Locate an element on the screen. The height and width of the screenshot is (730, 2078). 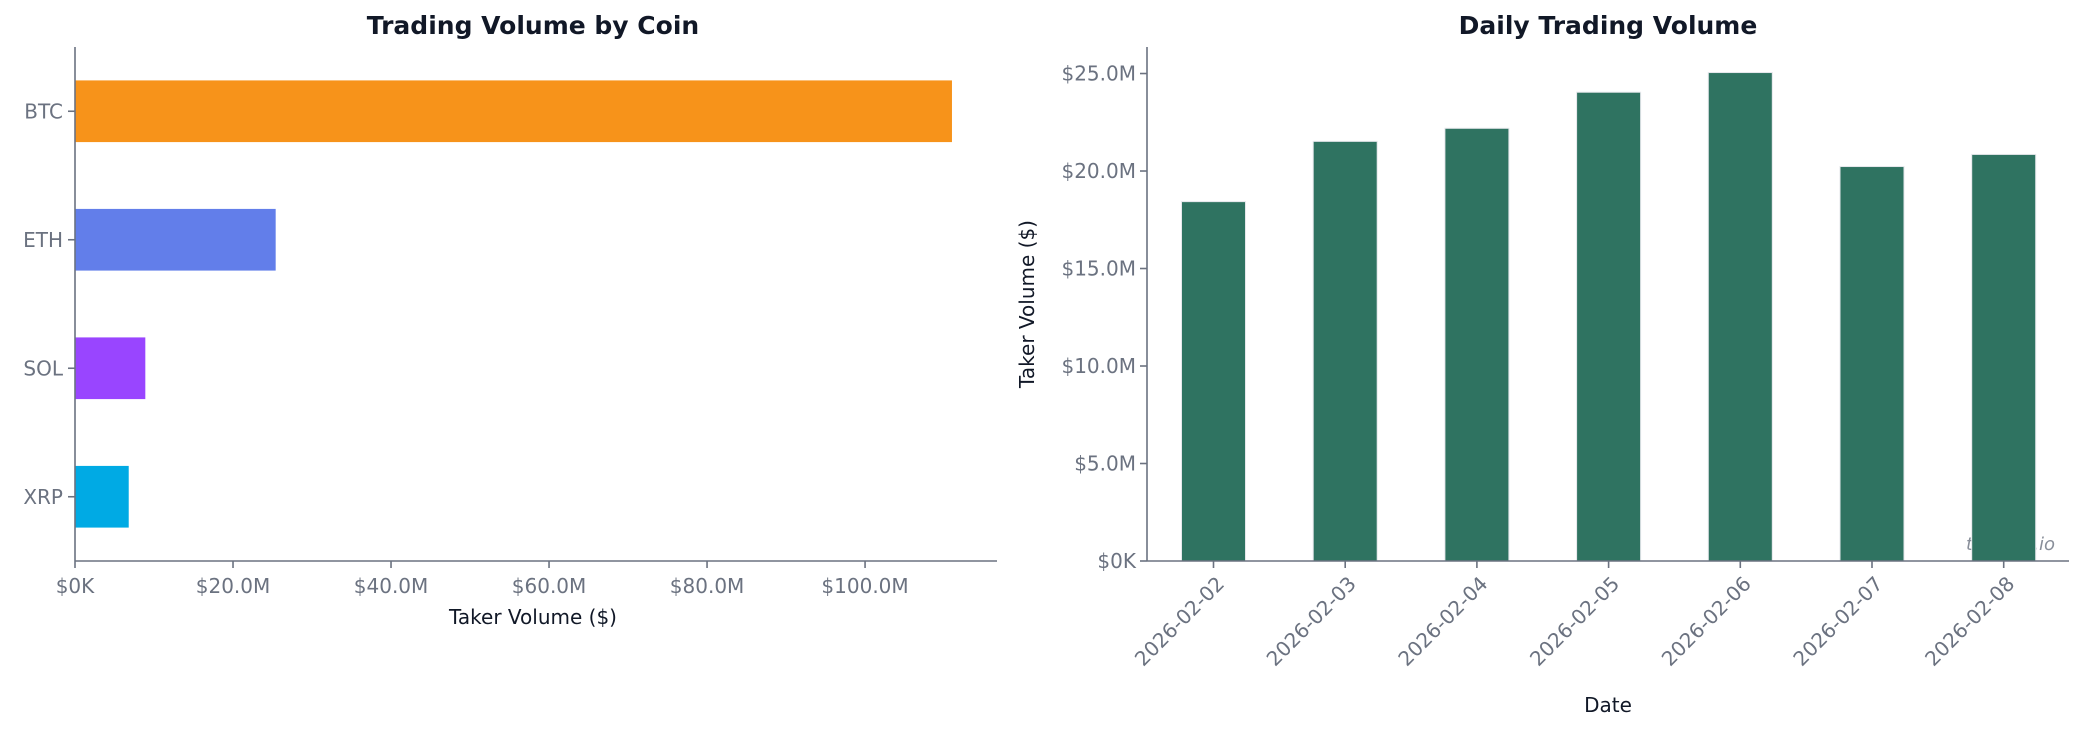
y-tick-label: BTC is located at coordinates (43, 111).